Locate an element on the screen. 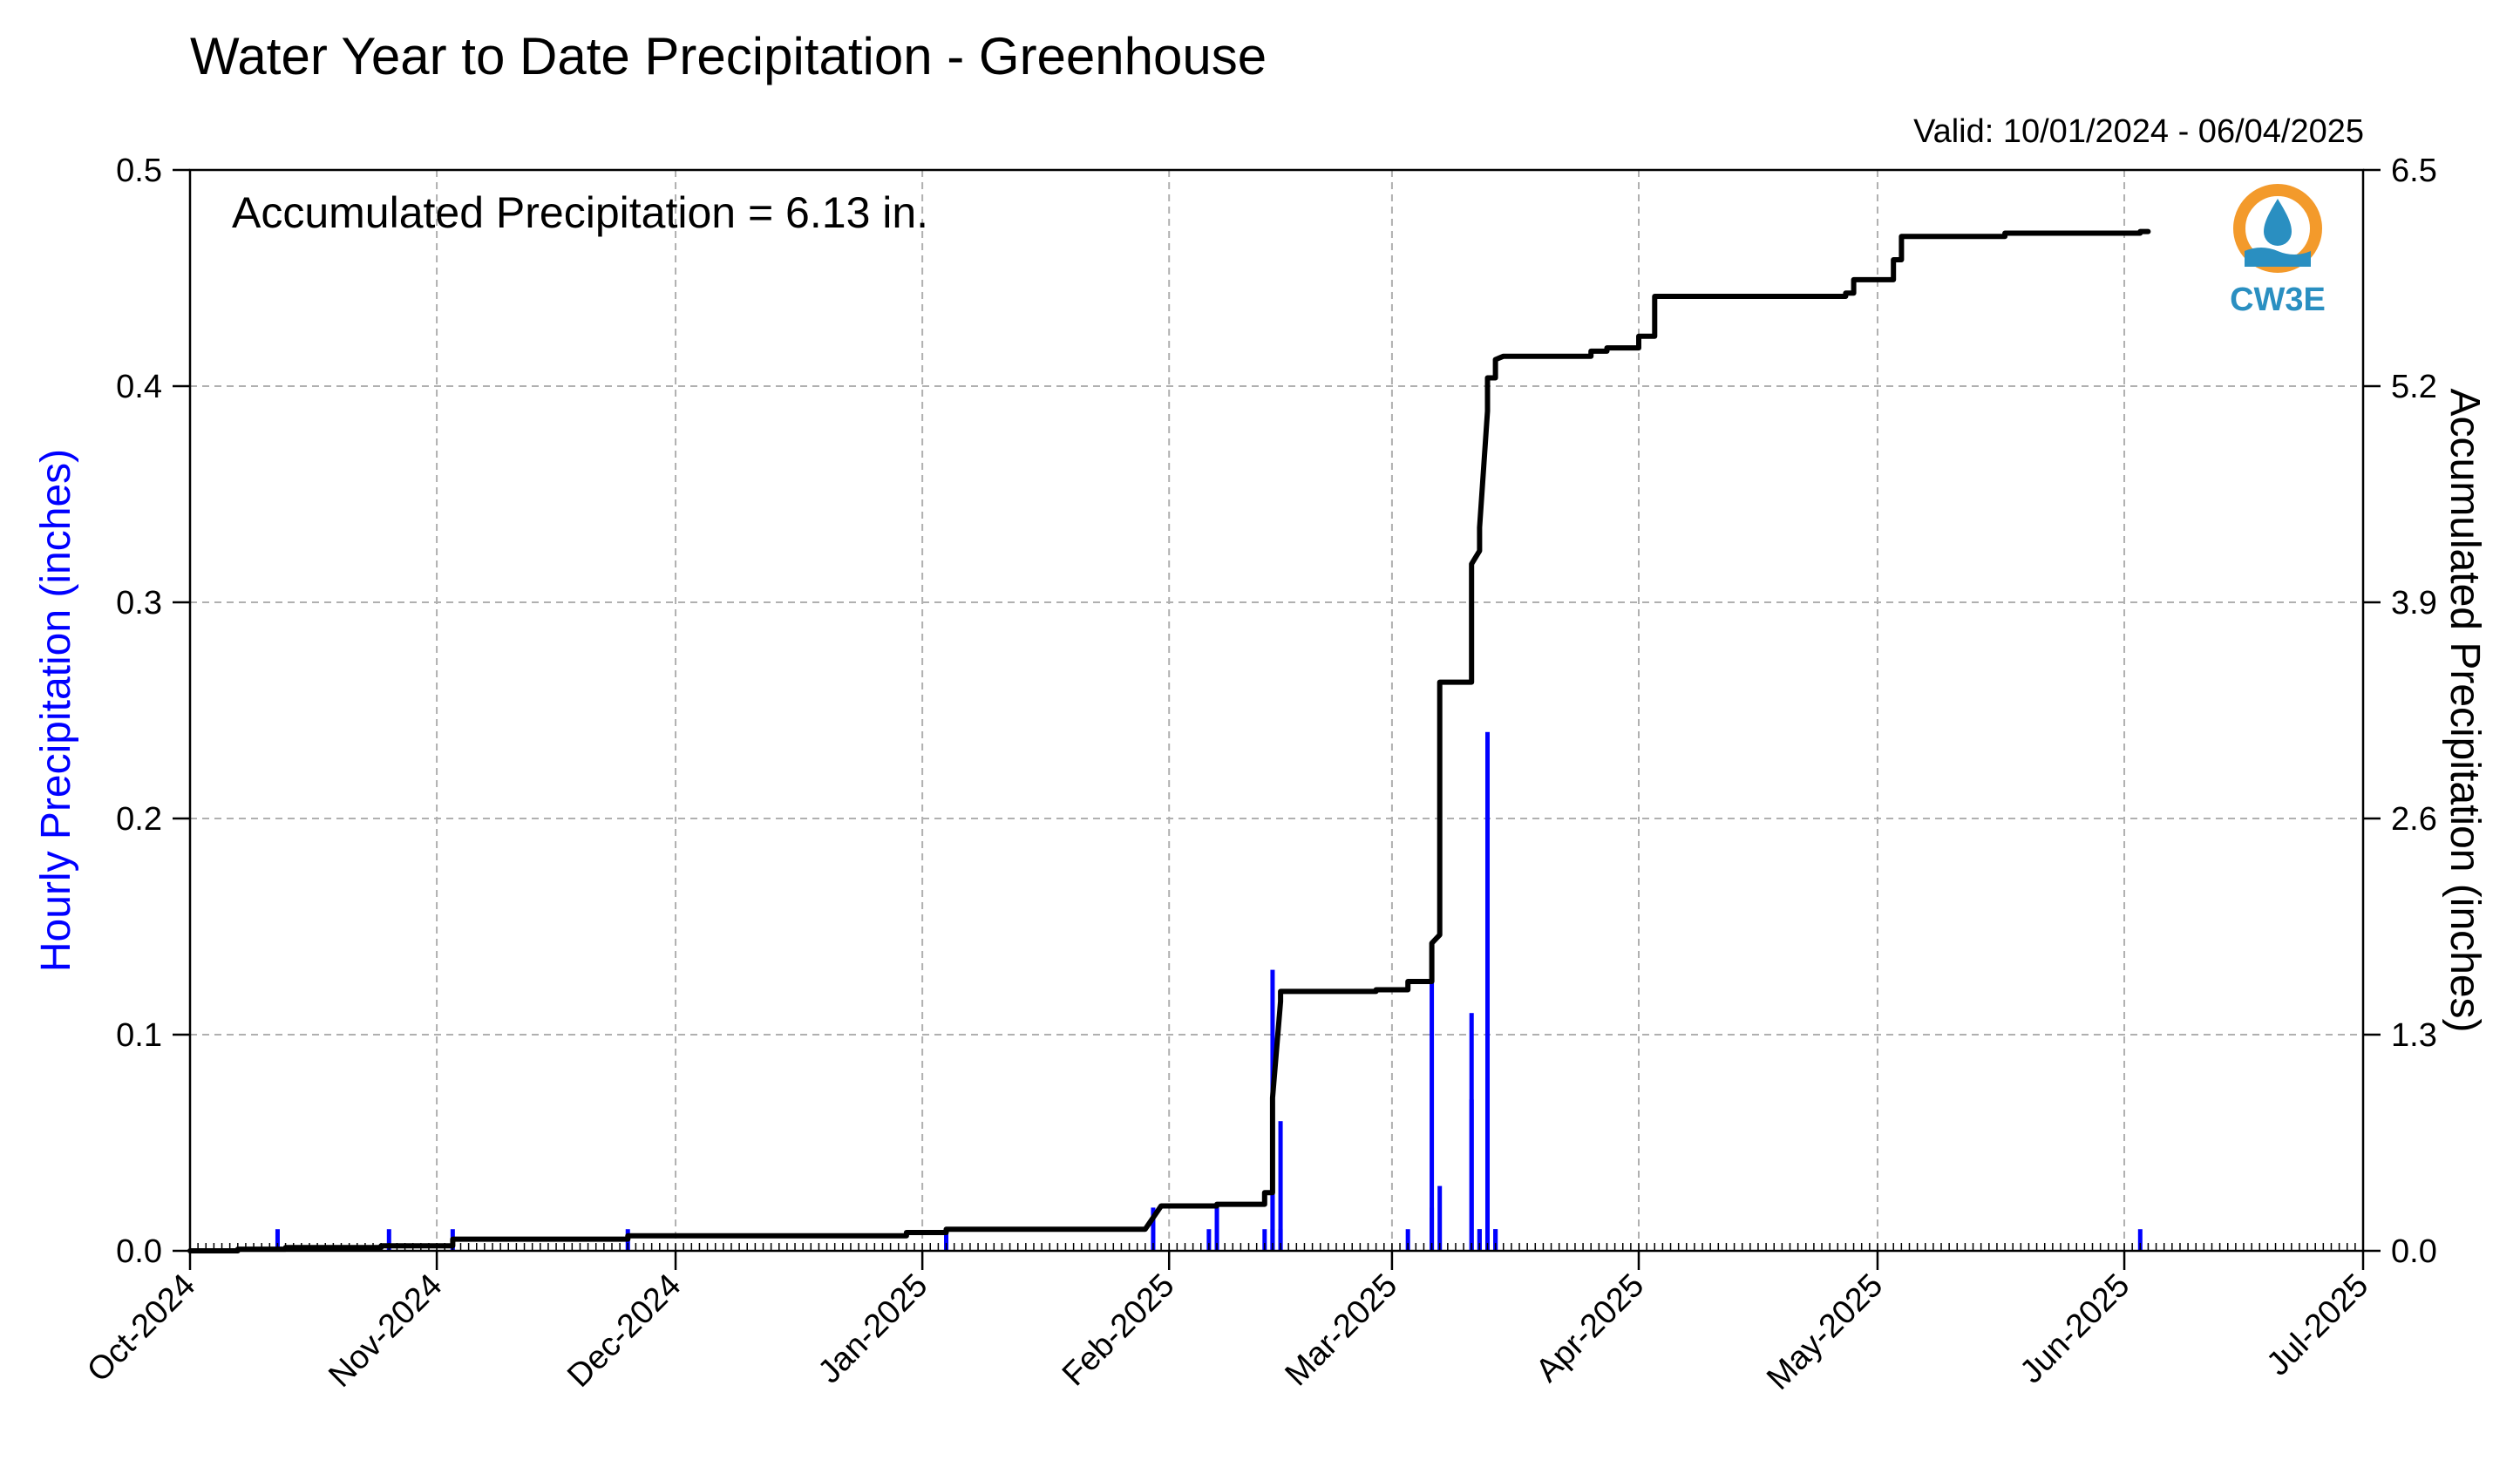 The image size is (2520, 1467). y-left-tick-label: 0.2 is located at coordinates (139, 820).